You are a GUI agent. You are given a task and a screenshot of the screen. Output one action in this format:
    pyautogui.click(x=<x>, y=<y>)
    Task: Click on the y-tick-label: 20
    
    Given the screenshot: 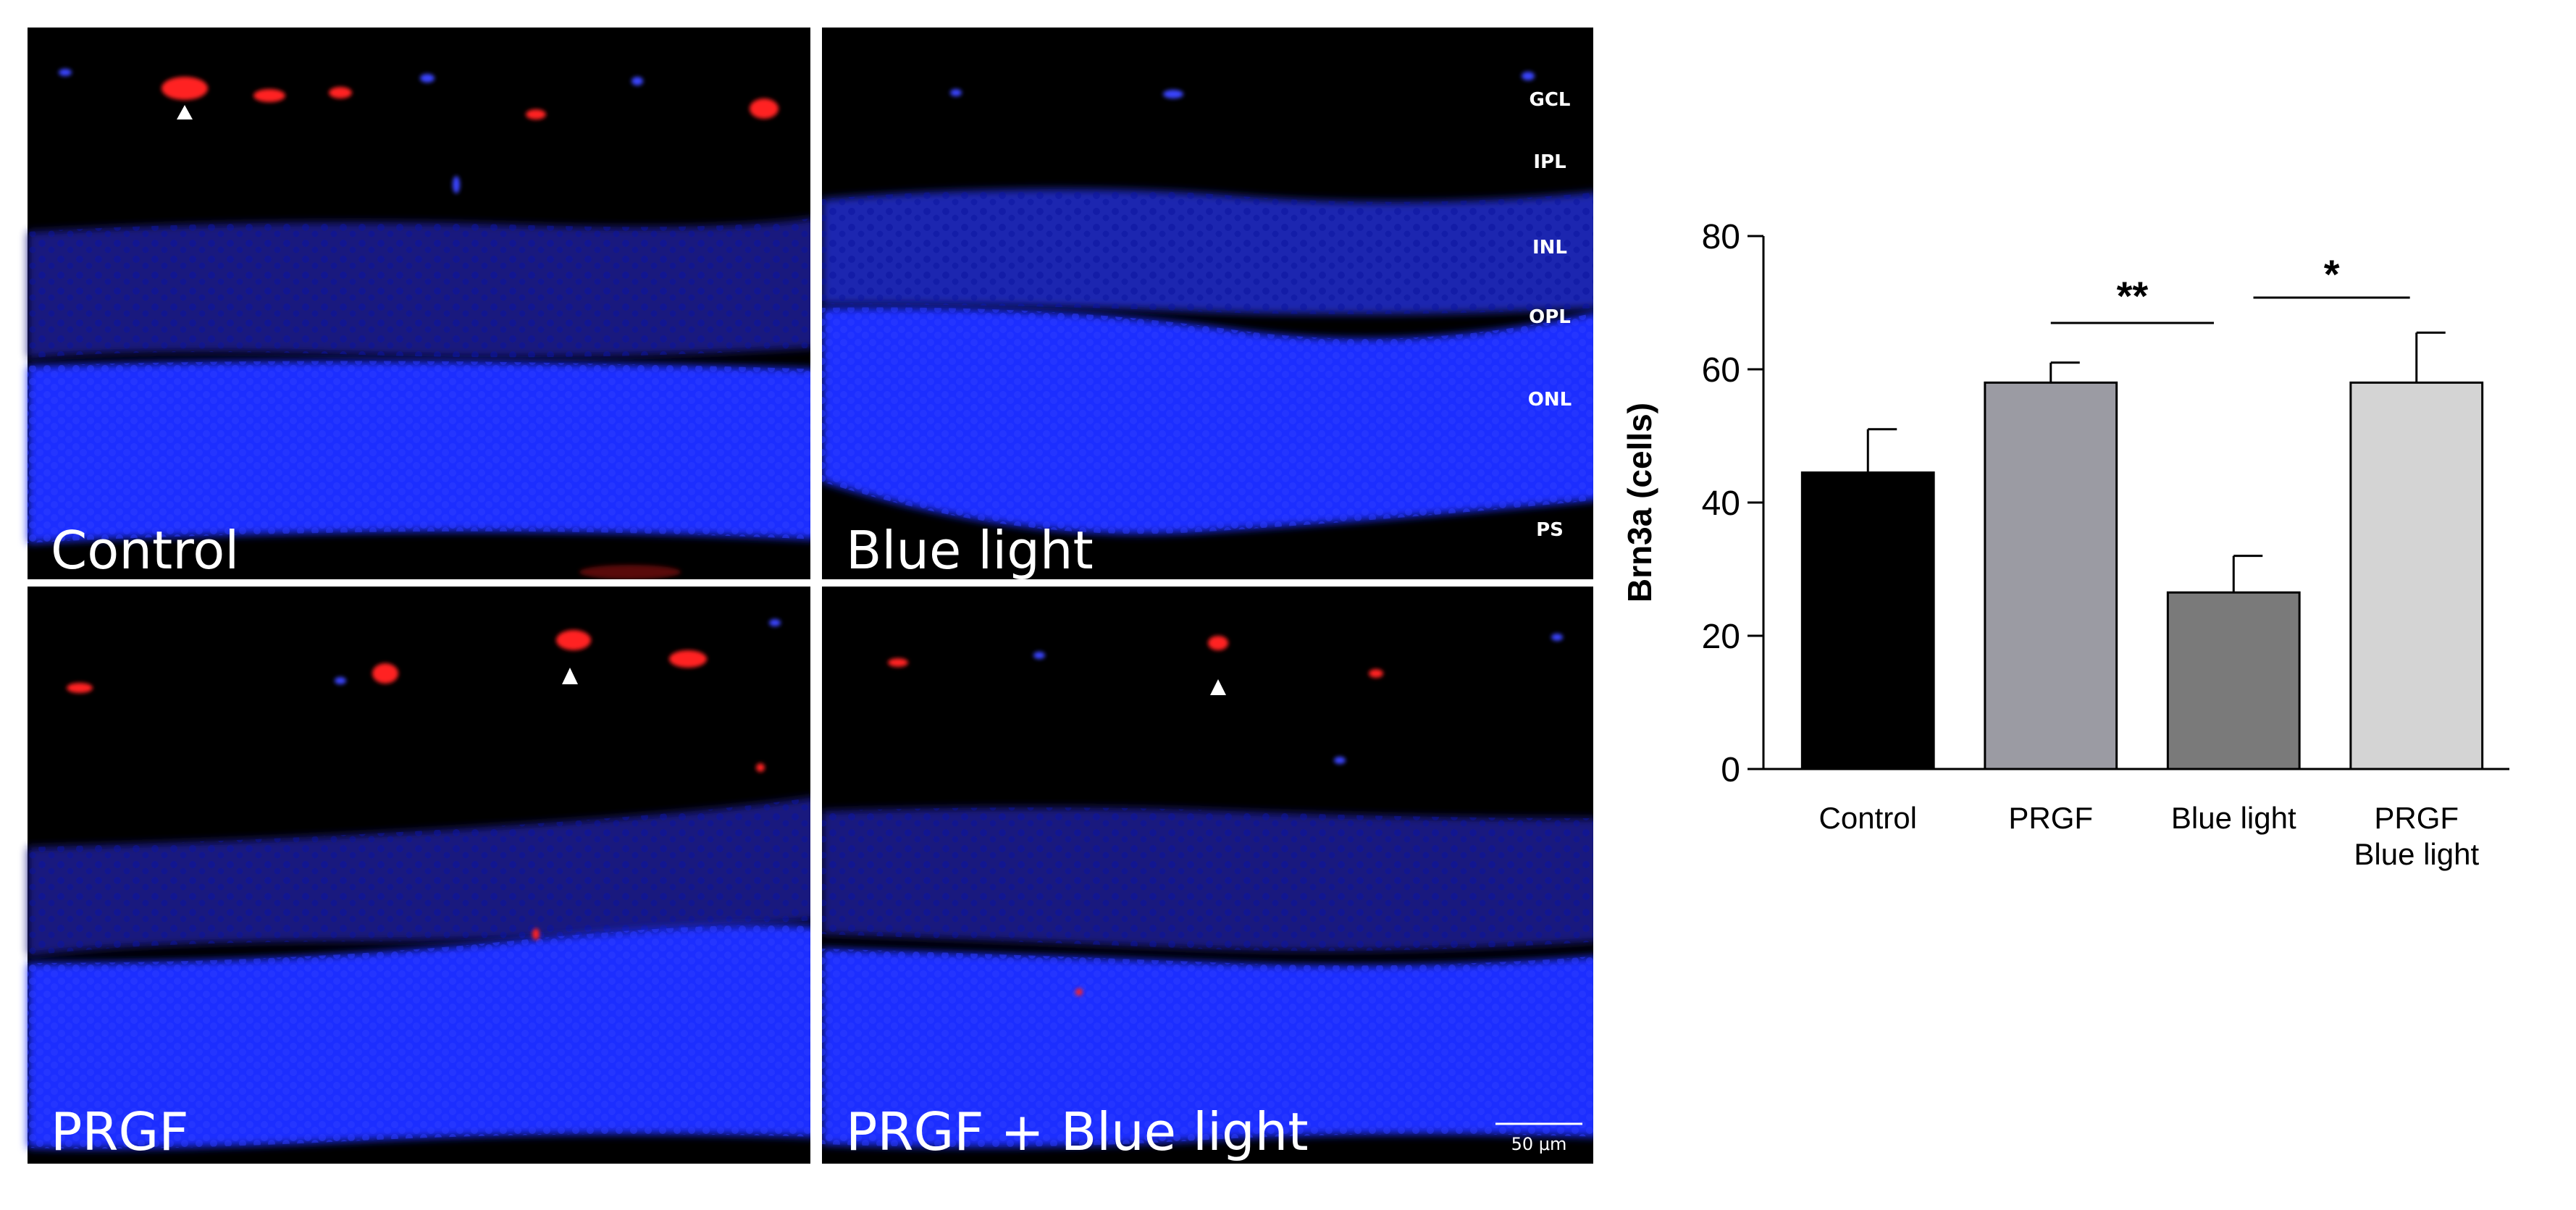 What is the action you would take?
    pyautogui.click(x=1721, y=637)
    